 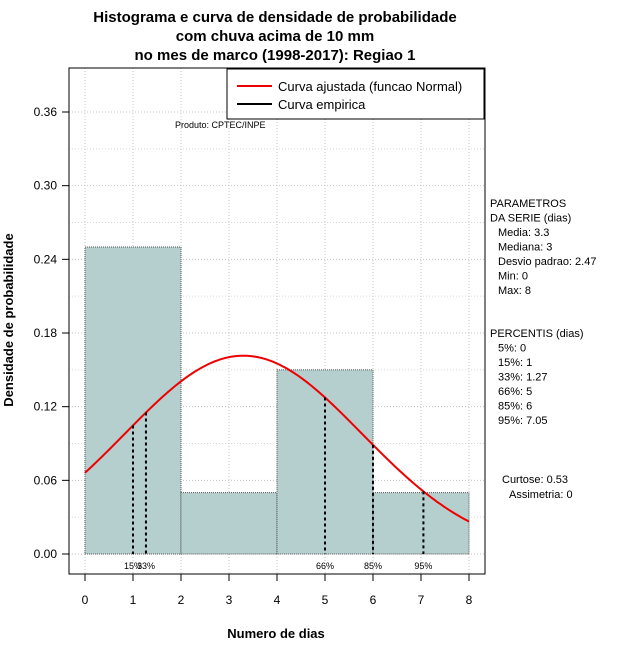 What do you see at coordinates (469, 600) in the screenshot?
I see `x-tick-label: 8` at bounding box center [469, 600].